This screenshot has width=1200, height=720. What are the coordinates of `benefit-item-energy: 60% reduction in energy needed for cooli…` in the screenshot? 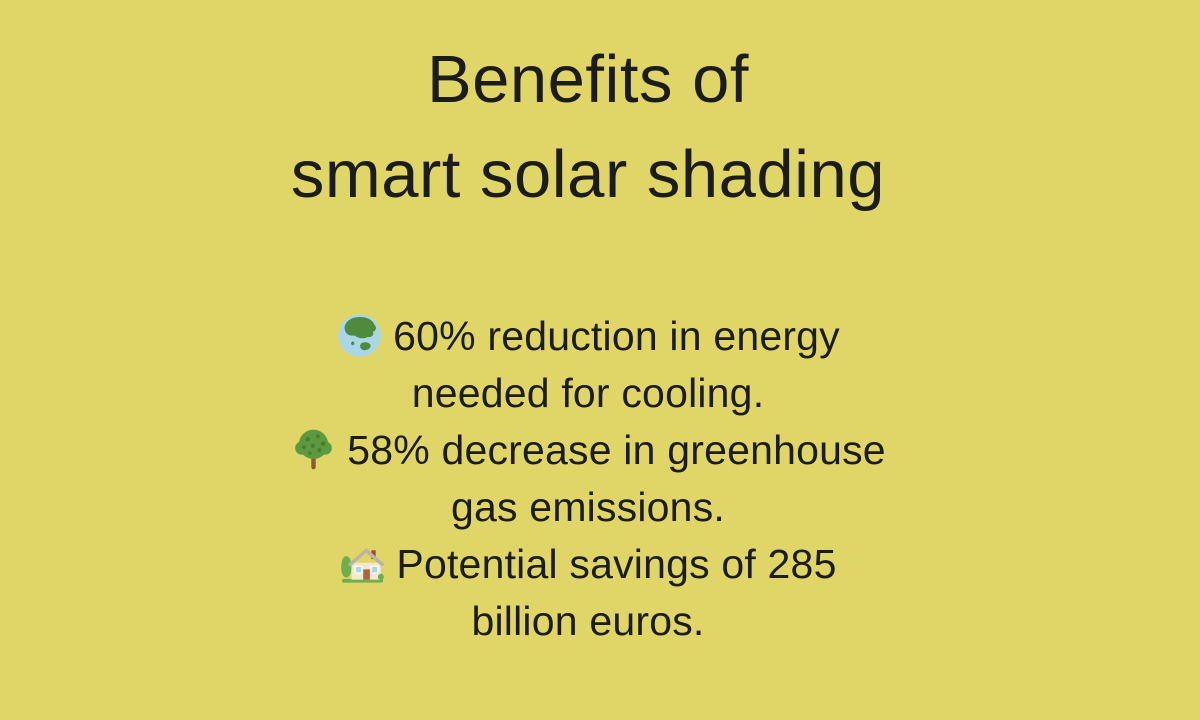 It's located at (588, 365).